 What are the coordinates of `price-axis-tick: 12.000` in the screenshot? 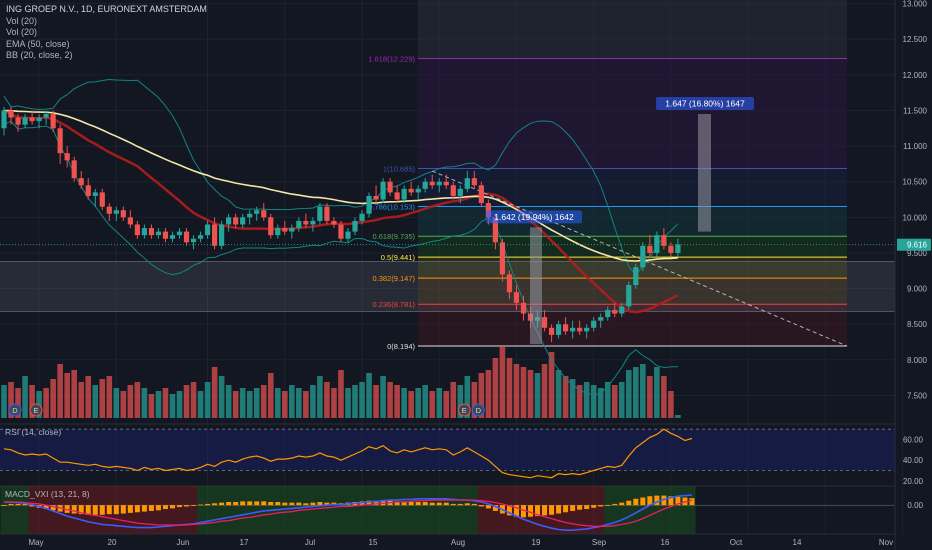 It's located at (915, 75).